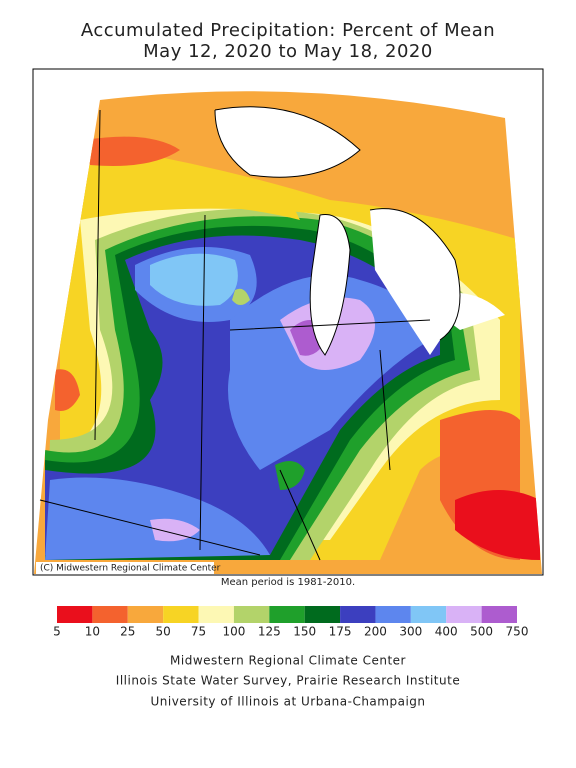 This screenshot has width=576, height=768. I want to click on legend-tick-label: 400, so click(446, 632).